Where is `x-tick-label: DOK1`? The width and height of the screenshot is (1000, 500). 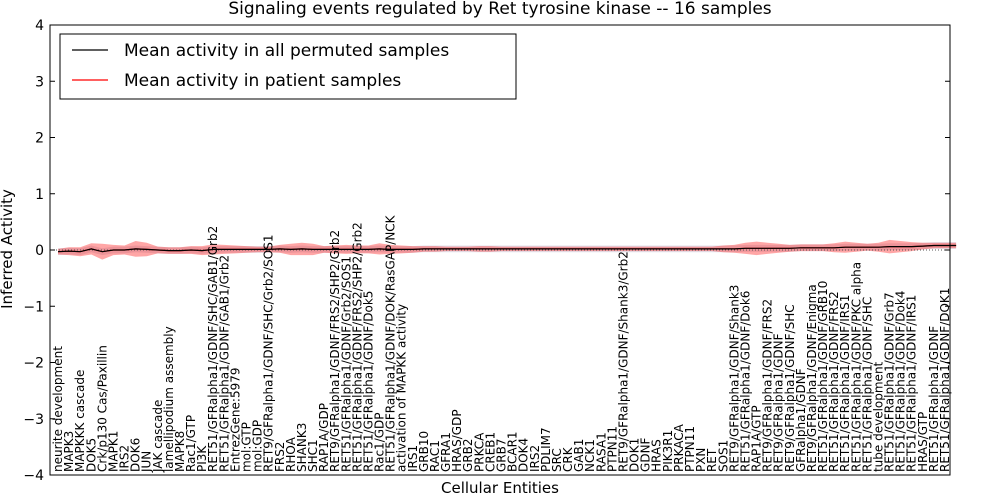 x-tick-label: DOK1 is located at coordinates (635, 455).